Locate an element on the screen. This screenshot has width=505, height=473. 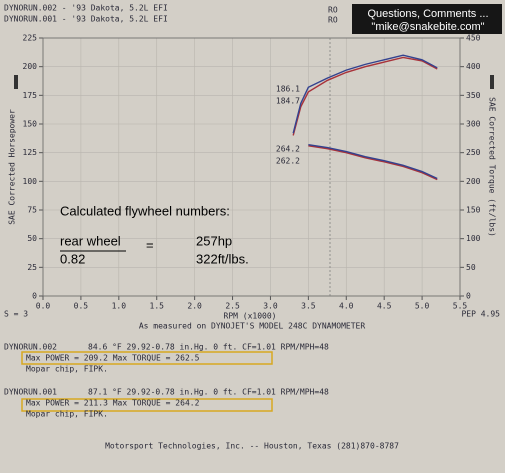
y-tick-label: 175 is located at coordinates (30, 95).